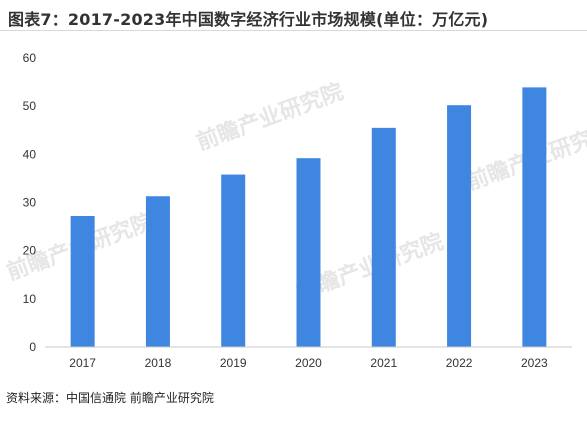 The image size is (587, 422). Describe the element at coordinates (383, 237) in the screenshot. I see `bar-2021` at that location.